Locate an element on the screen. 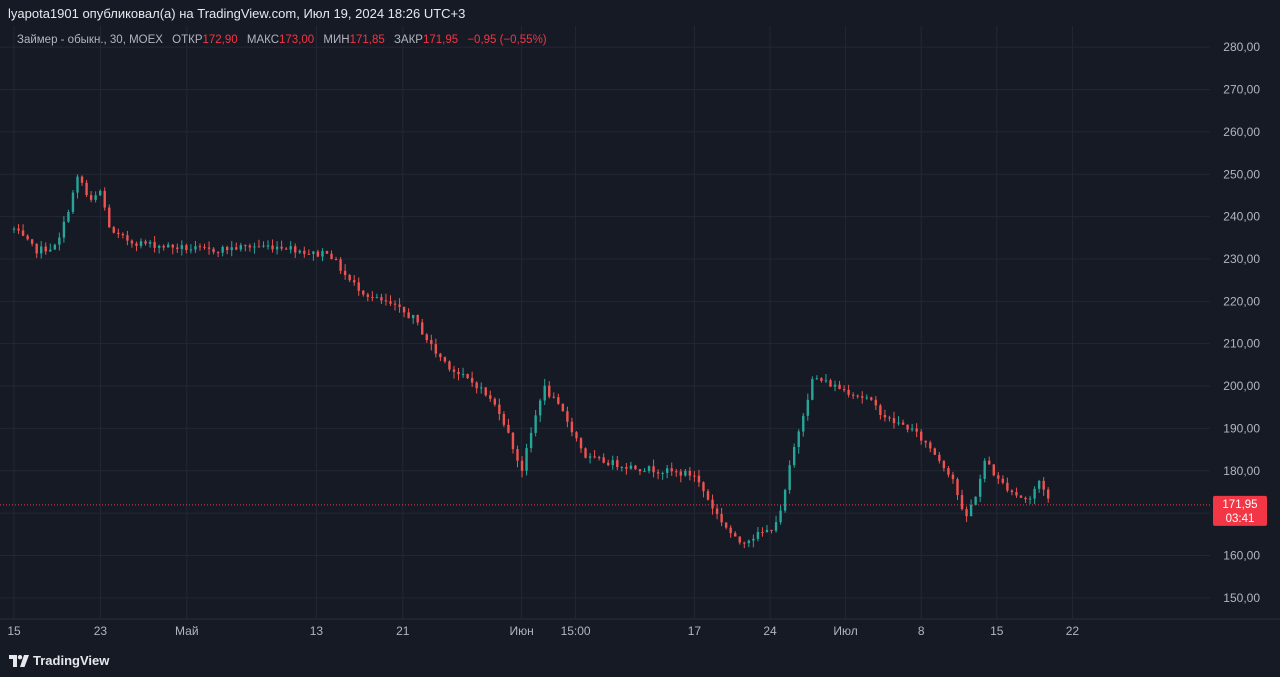 This screenshot has height=677, width=1280. tradingview-logo-icon is located at coordinates (19, 660).